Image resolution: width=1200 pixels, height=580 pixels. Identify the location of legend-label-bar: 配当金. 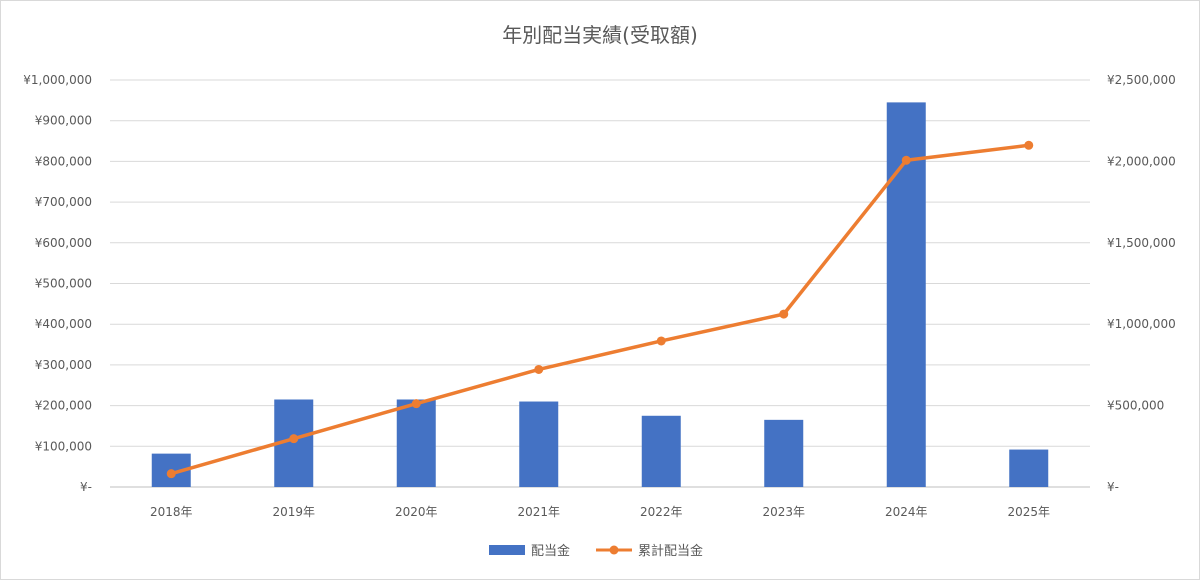
(550, 551).